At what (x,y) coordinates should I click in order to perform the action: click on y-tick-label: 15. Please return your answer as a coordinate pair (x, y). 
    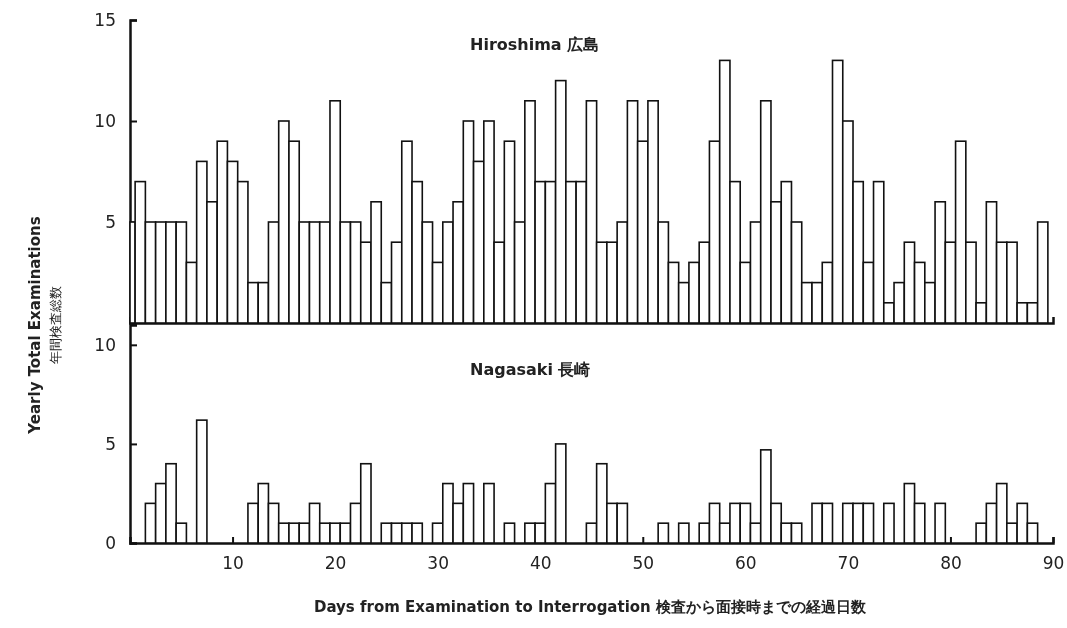
    Looking at the image, I should click on (105, 19).